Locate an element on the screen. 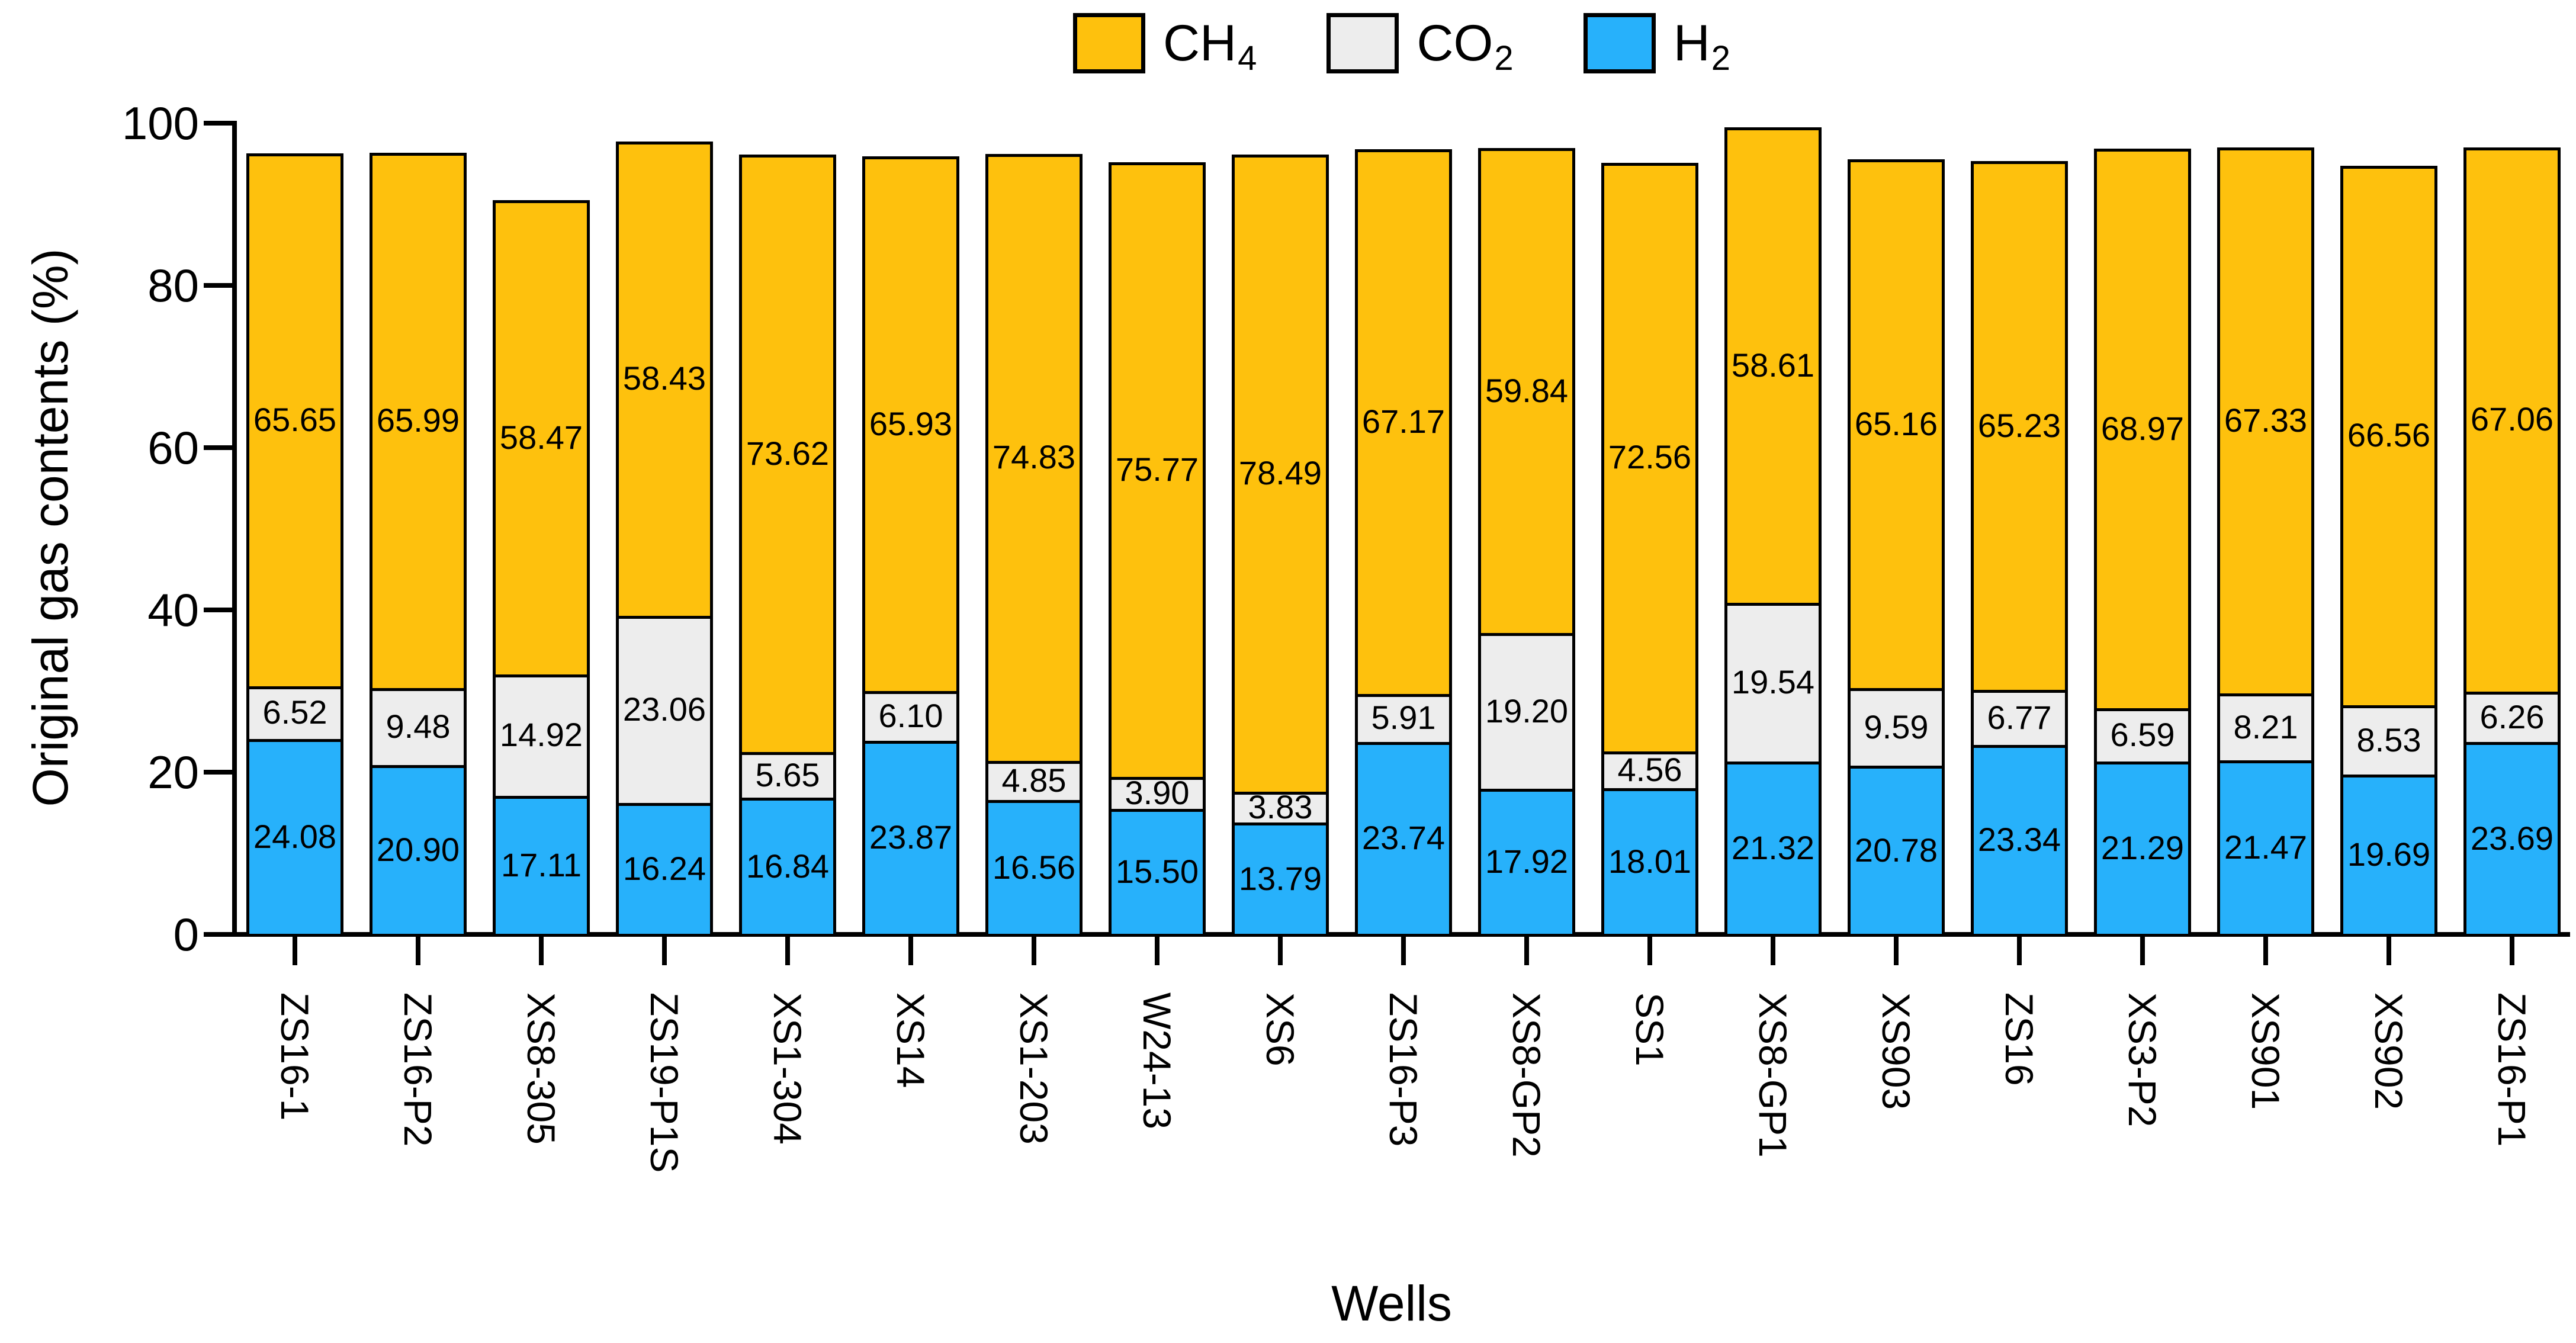  category-label: XS901 is located at coordinates (2266, 1051).